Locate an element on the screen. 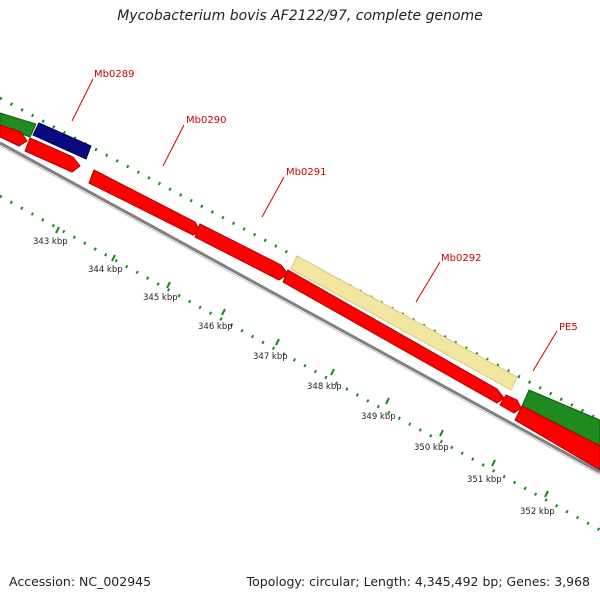  gene-label-mb0289: Mb0289 is located at coordinates (114, 74).